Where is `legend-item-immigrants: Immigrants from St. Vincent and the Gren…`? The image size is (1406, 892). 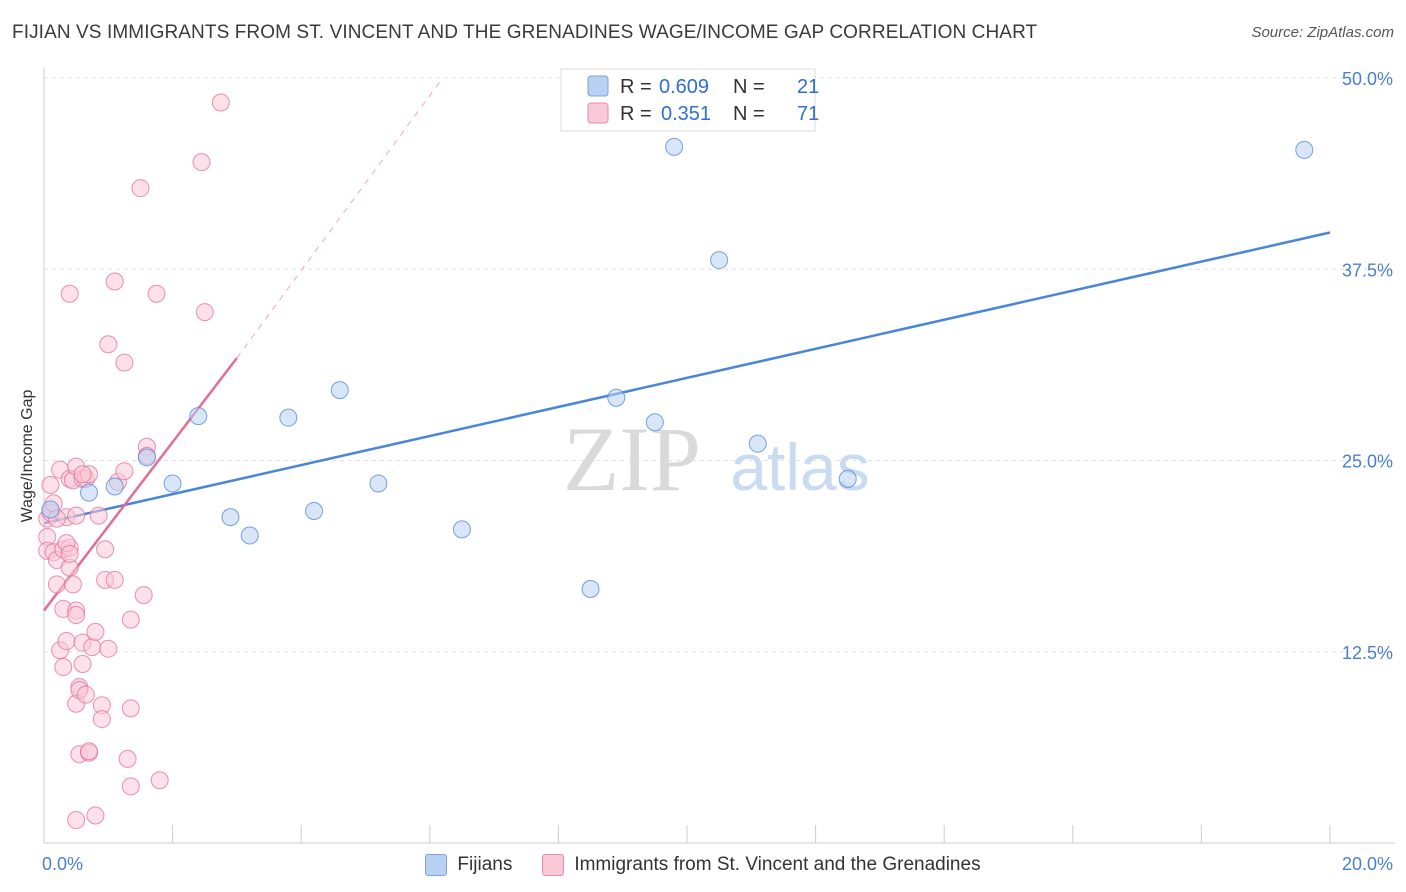
legend-item-immigrants: Immigrants from St. Vincent and the Gren… is located at coordinates (761, 865).